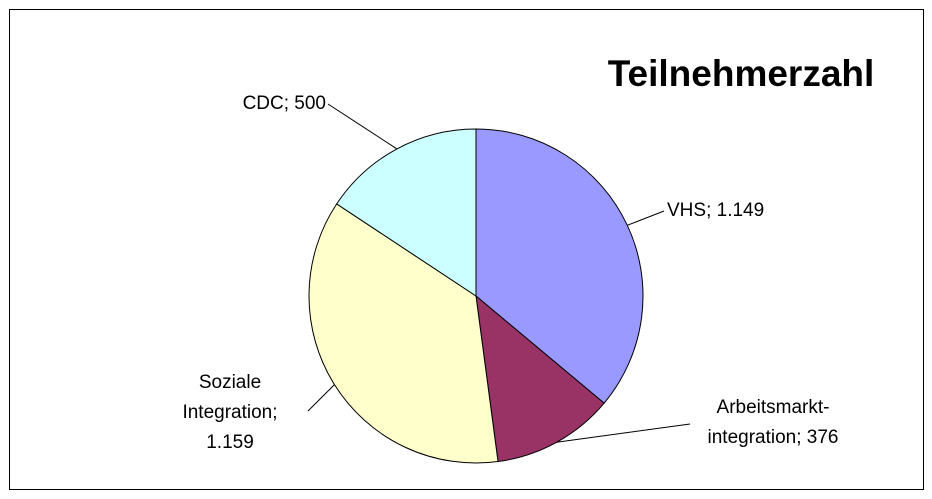  What do you see at coordinates (741, 73) in the screenshot?
I see `chart-title: Teilnehmerzahl` at bounding box center [741, 73].